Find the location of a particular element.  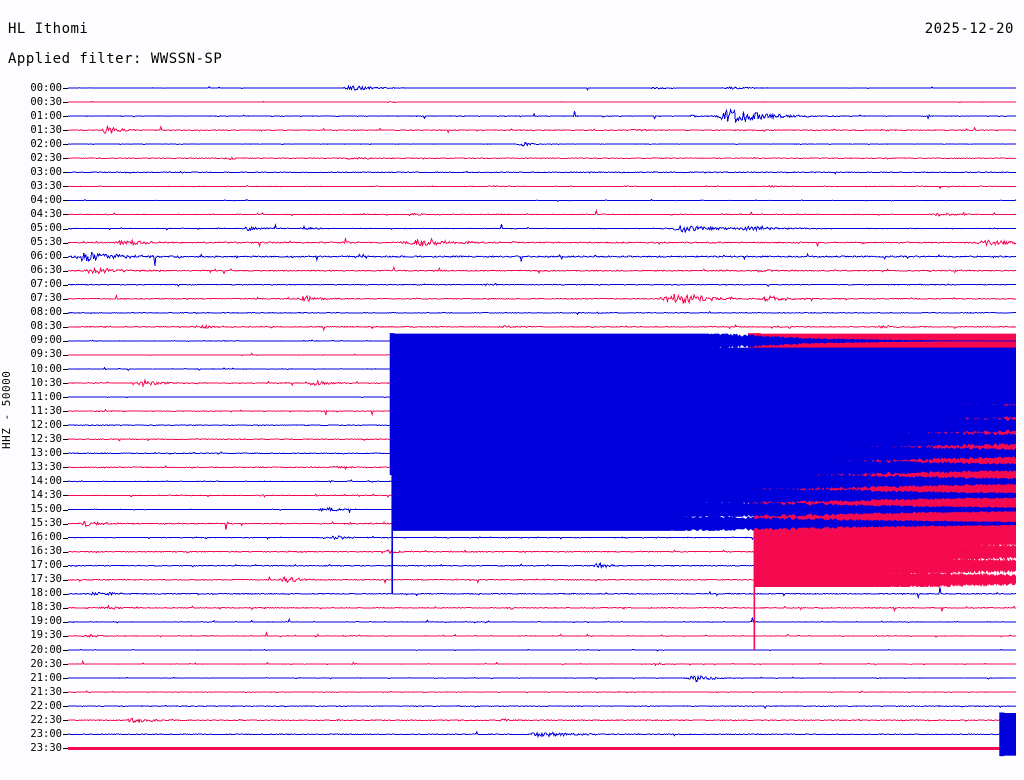

time-tick-label: 03:00 is located at coordinates (46, 171).